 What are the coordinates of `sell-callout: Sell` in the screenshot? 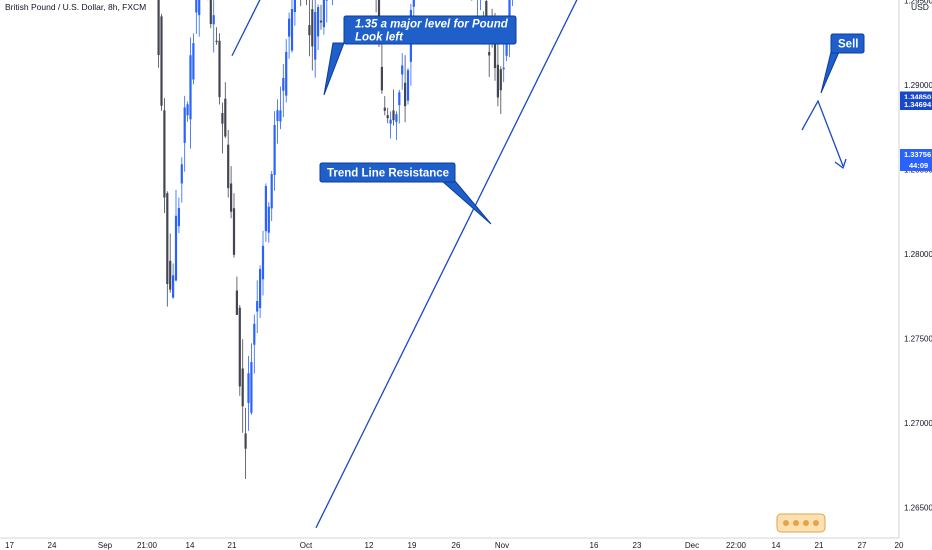 It's located at (842, 63).